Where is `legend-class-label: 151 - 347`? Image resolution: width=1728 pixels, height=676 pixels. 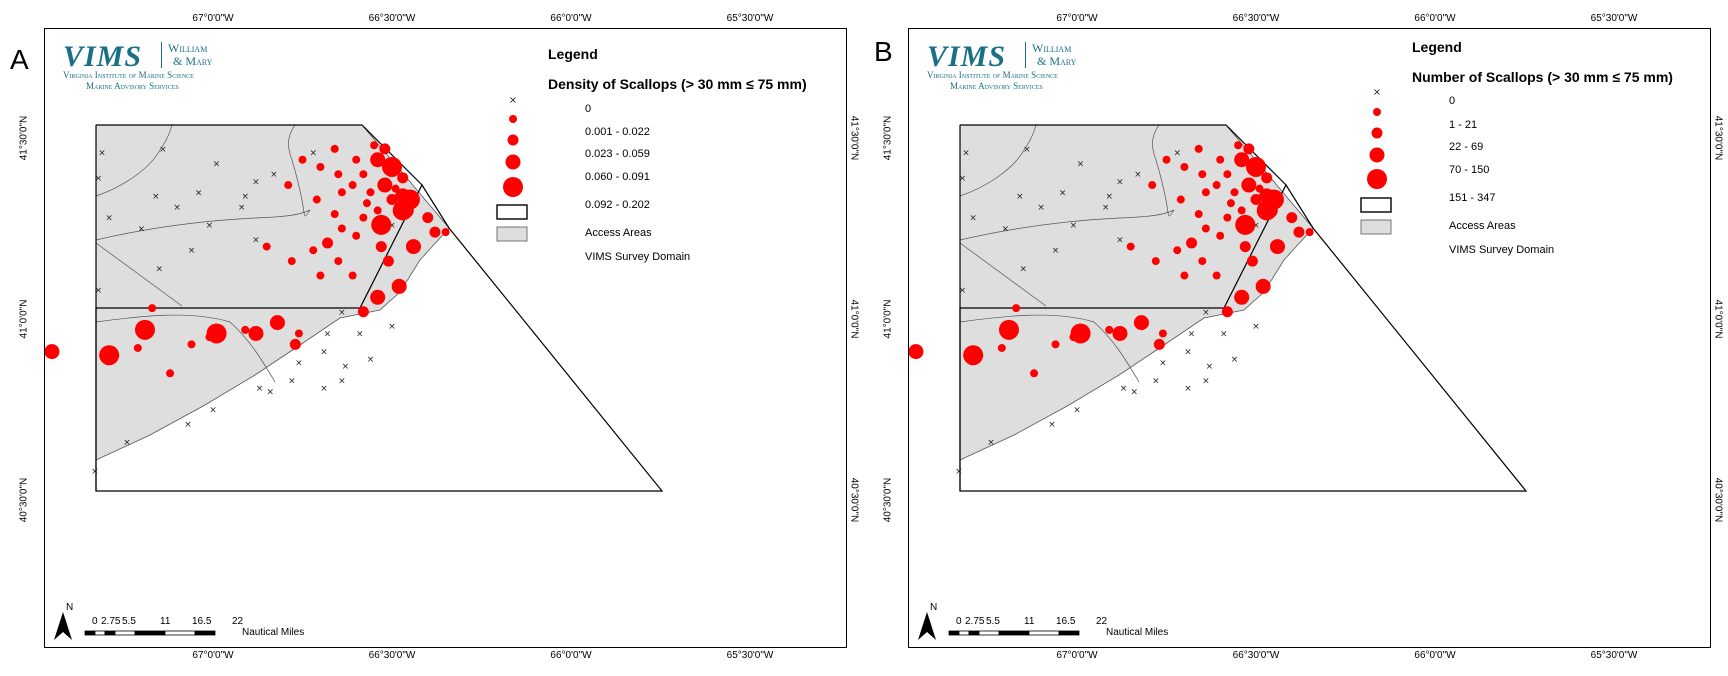
legend-class-label: 151 - 347 is located at coordinates (1472, 198).